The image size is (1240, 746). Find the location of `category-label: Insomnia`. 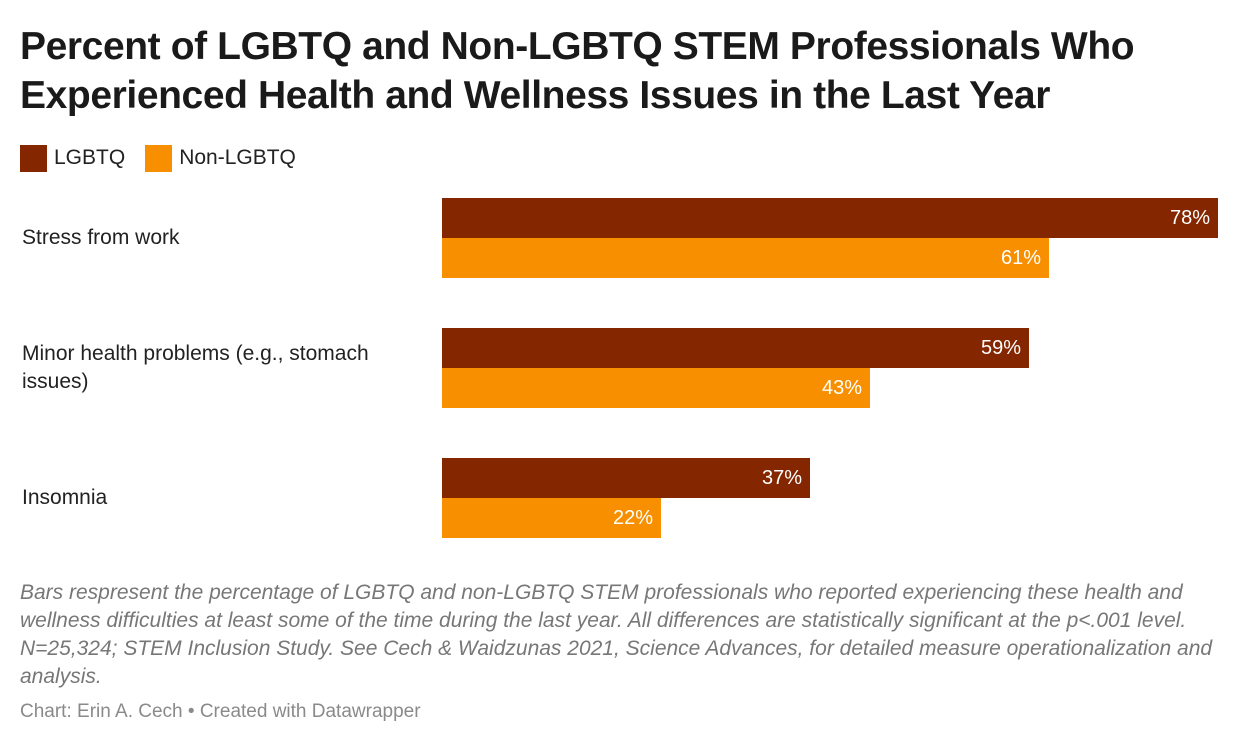

category-label: Insomnia is located at coordinates (65, 497).